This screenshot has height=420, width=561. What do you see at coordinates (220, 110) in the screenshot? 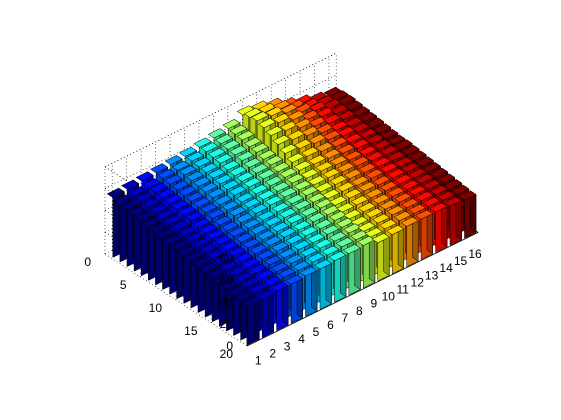
I see `grid-line` at bounding box center [220, 110].